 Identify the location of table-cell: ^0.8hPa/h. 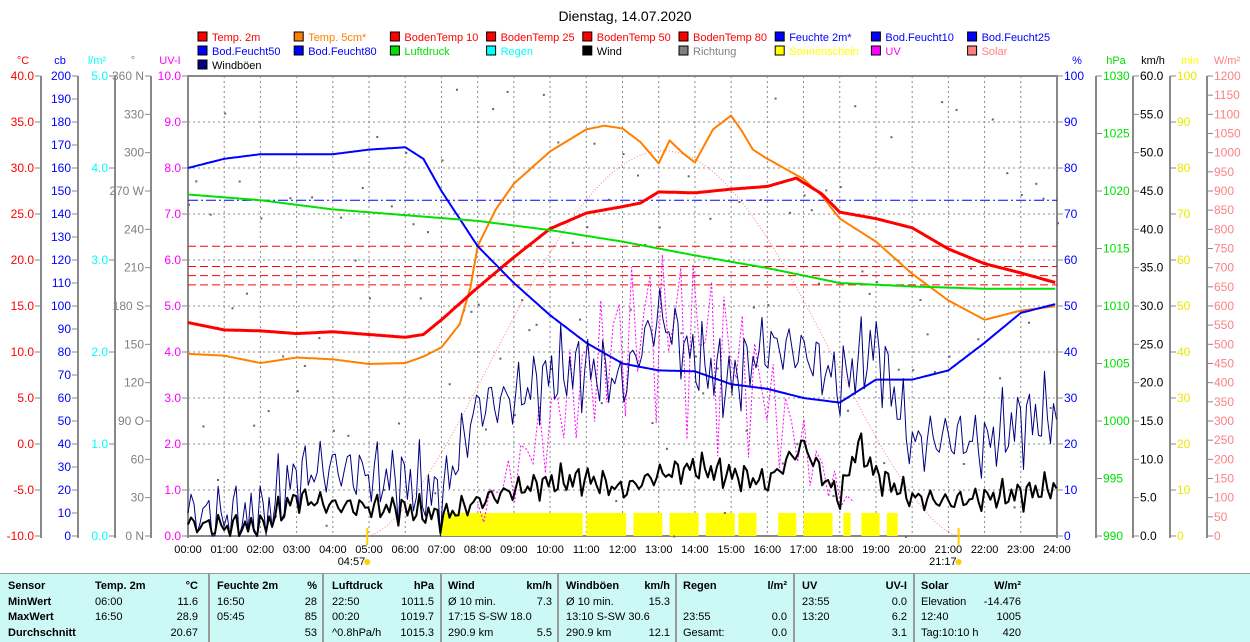
(357, 632).